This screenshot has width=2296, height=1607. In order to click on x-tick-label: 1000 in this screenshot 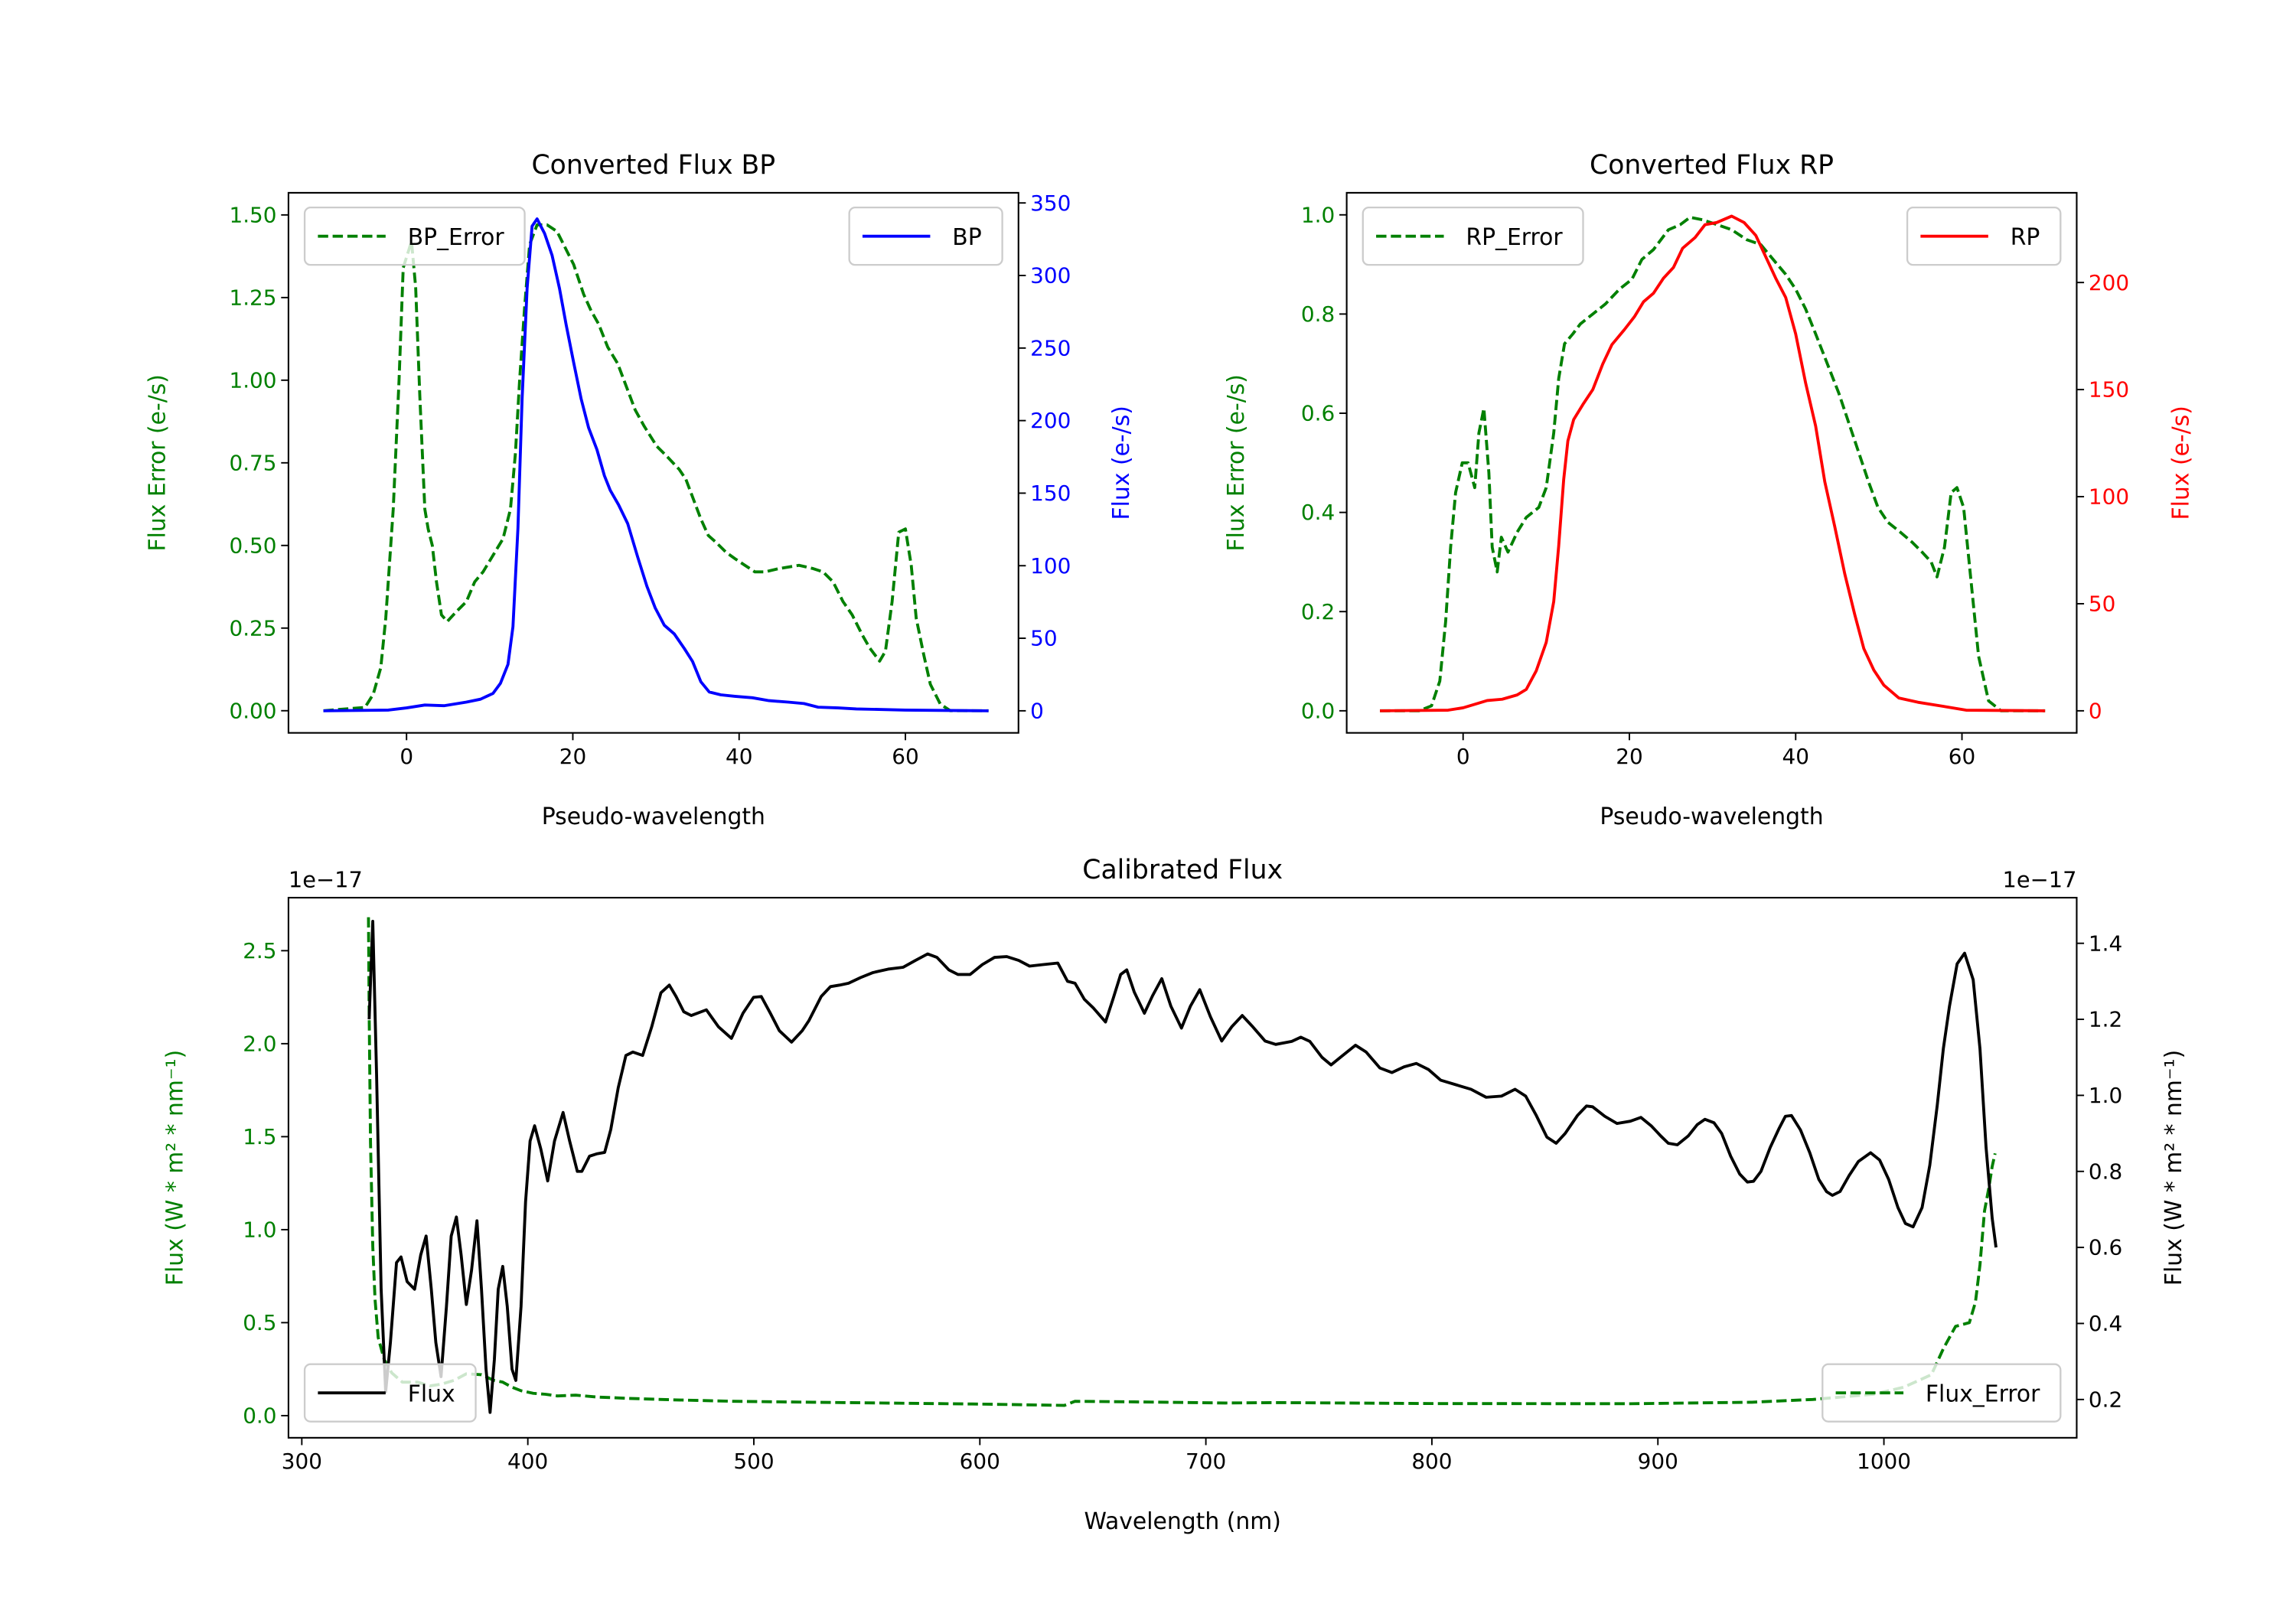, I will do `click(1884, 1461)`.